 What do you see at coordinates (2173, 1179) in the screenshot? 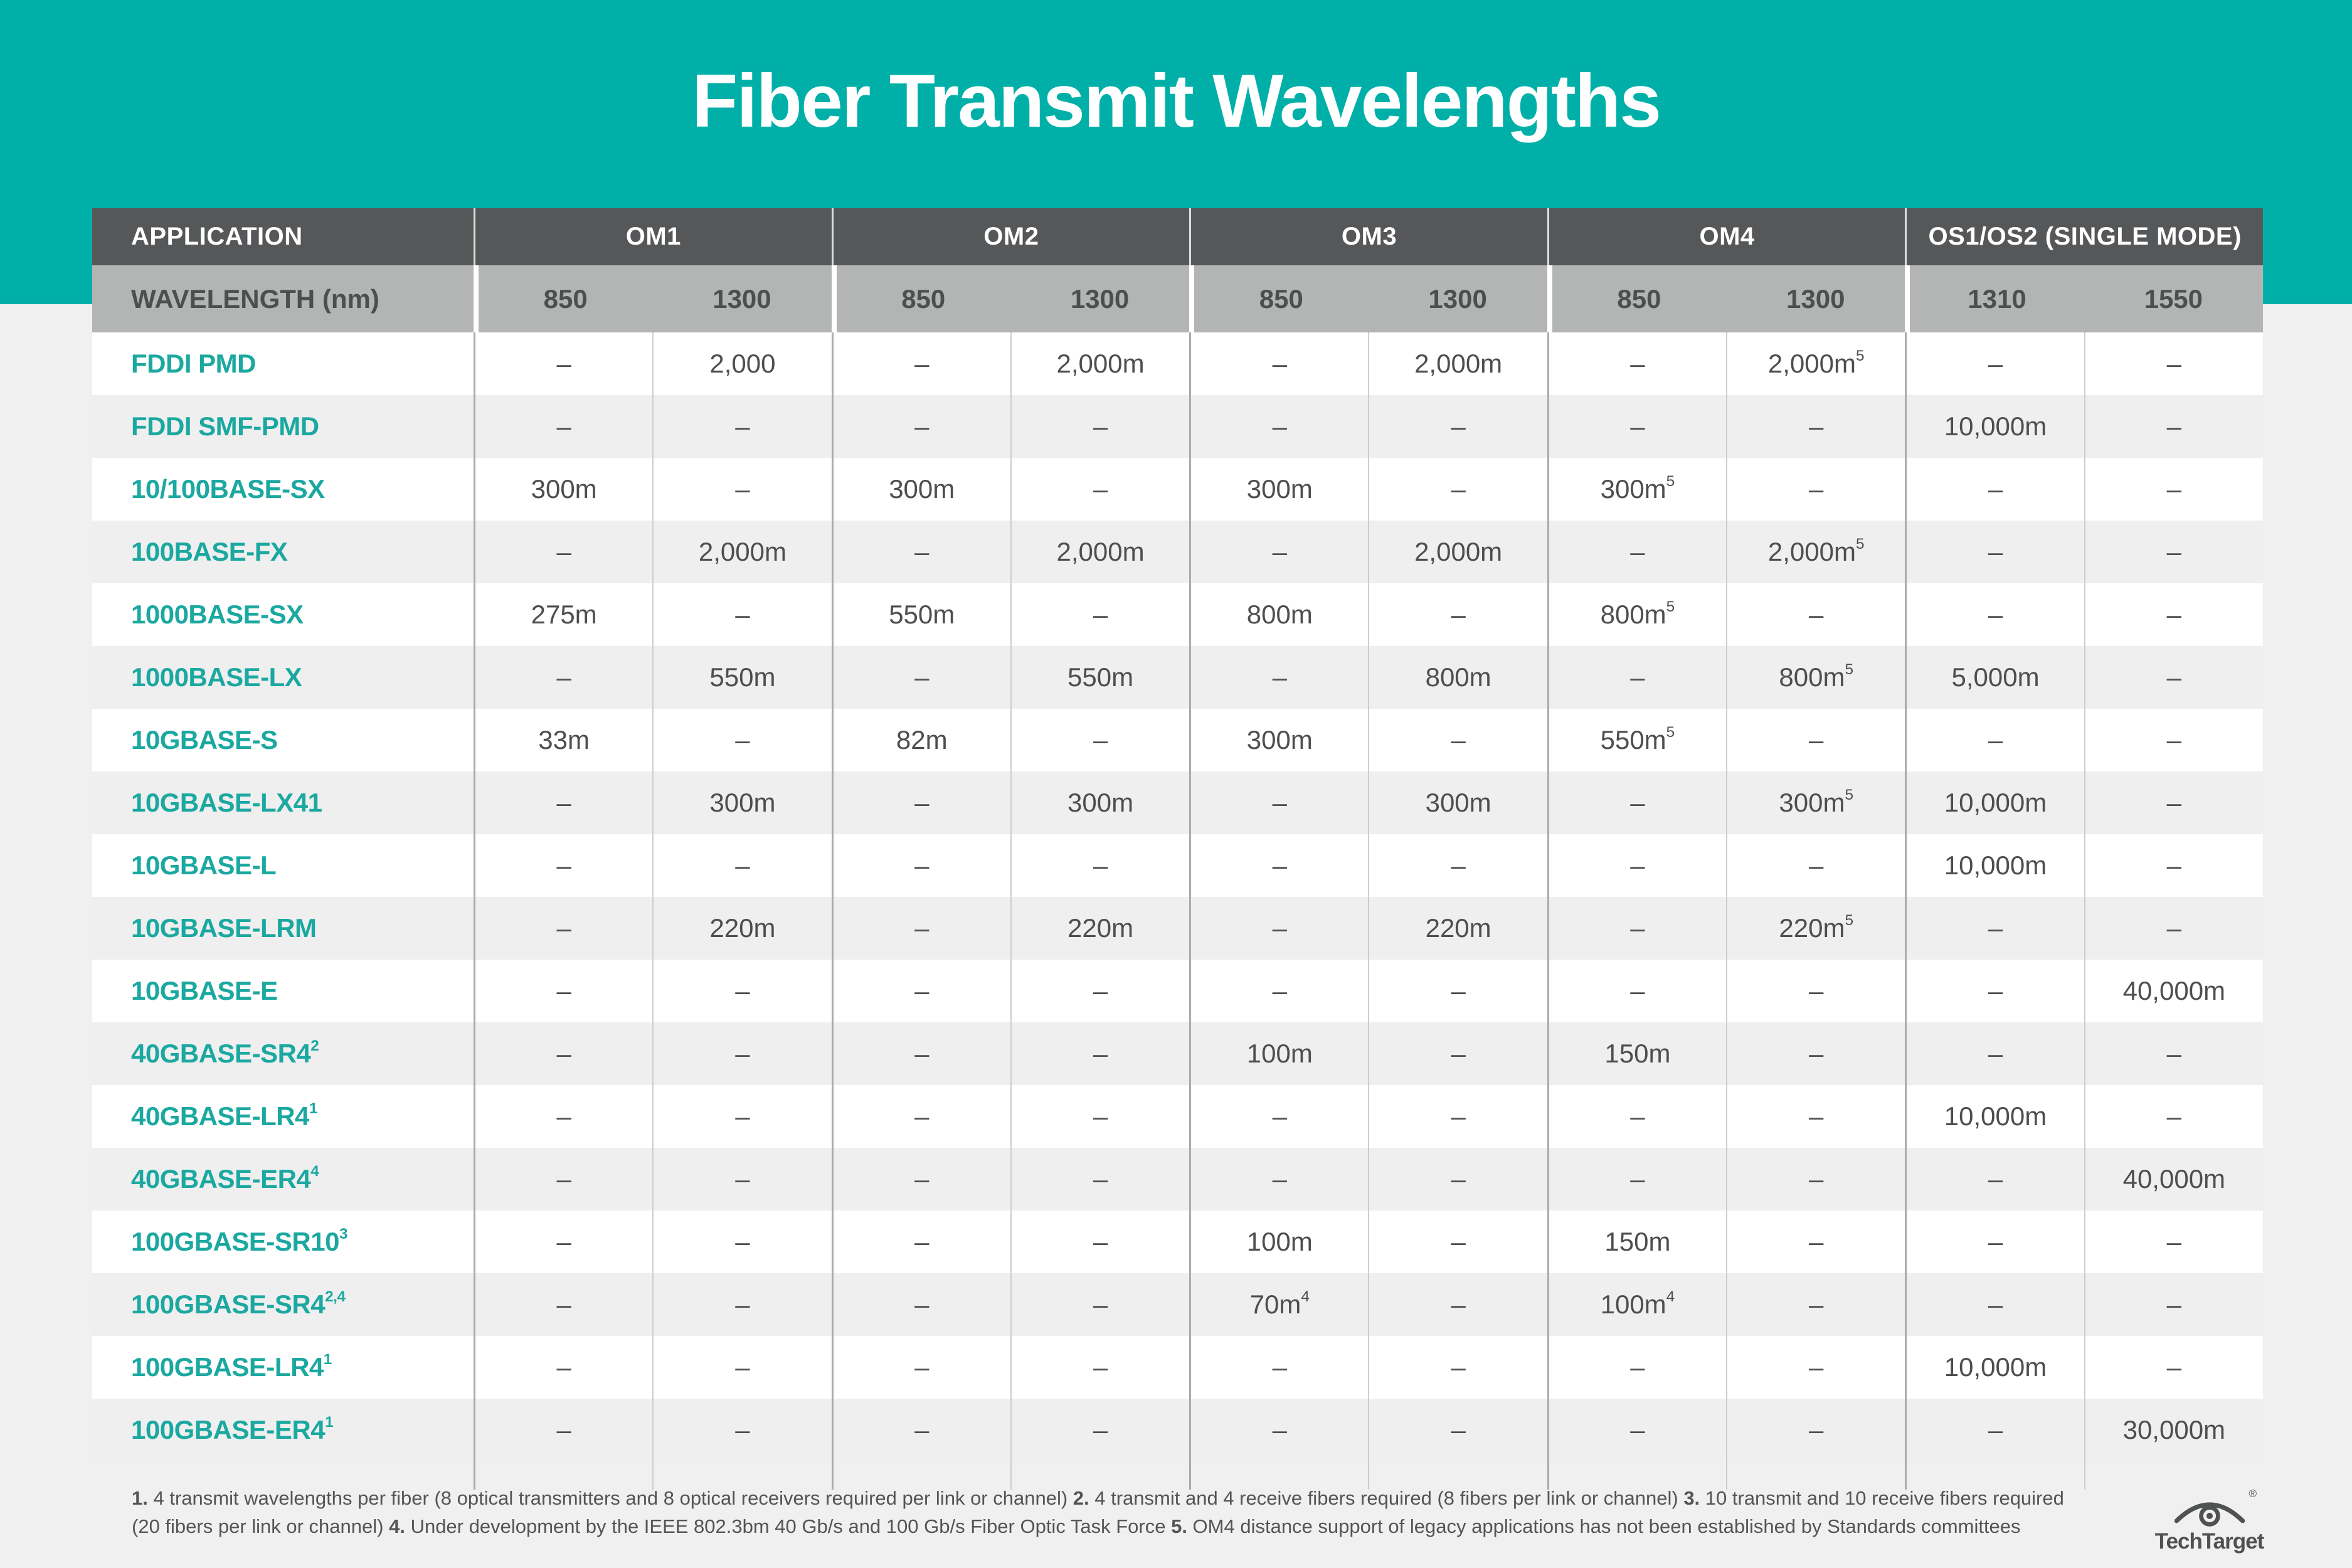
I see `value-cell: 40,000m` at bounding box center [2173, 1179].